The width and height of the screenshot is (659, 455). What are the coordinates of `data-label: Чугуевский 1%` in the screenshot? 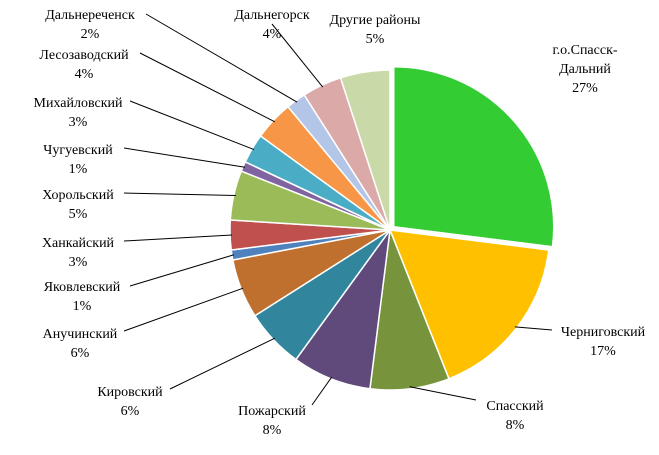 It's located at (78, 160).